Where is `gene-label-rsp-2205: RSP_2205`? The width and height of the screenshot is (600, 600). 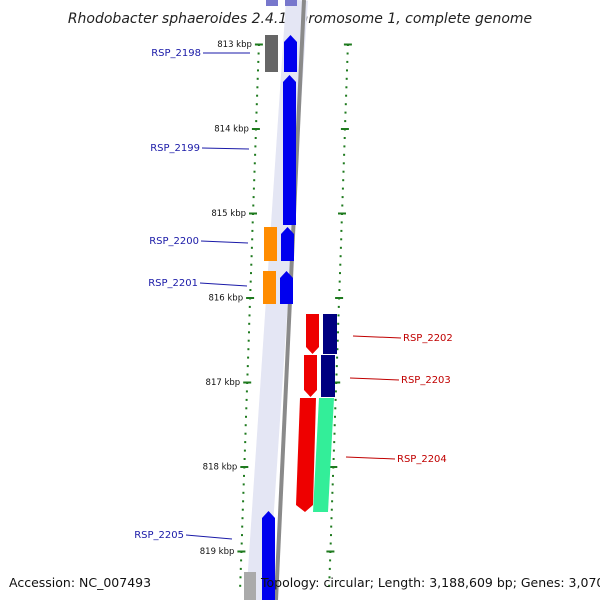
gene-label-rsp-2205: RSP_2205 is located at coordinates (159, 535).